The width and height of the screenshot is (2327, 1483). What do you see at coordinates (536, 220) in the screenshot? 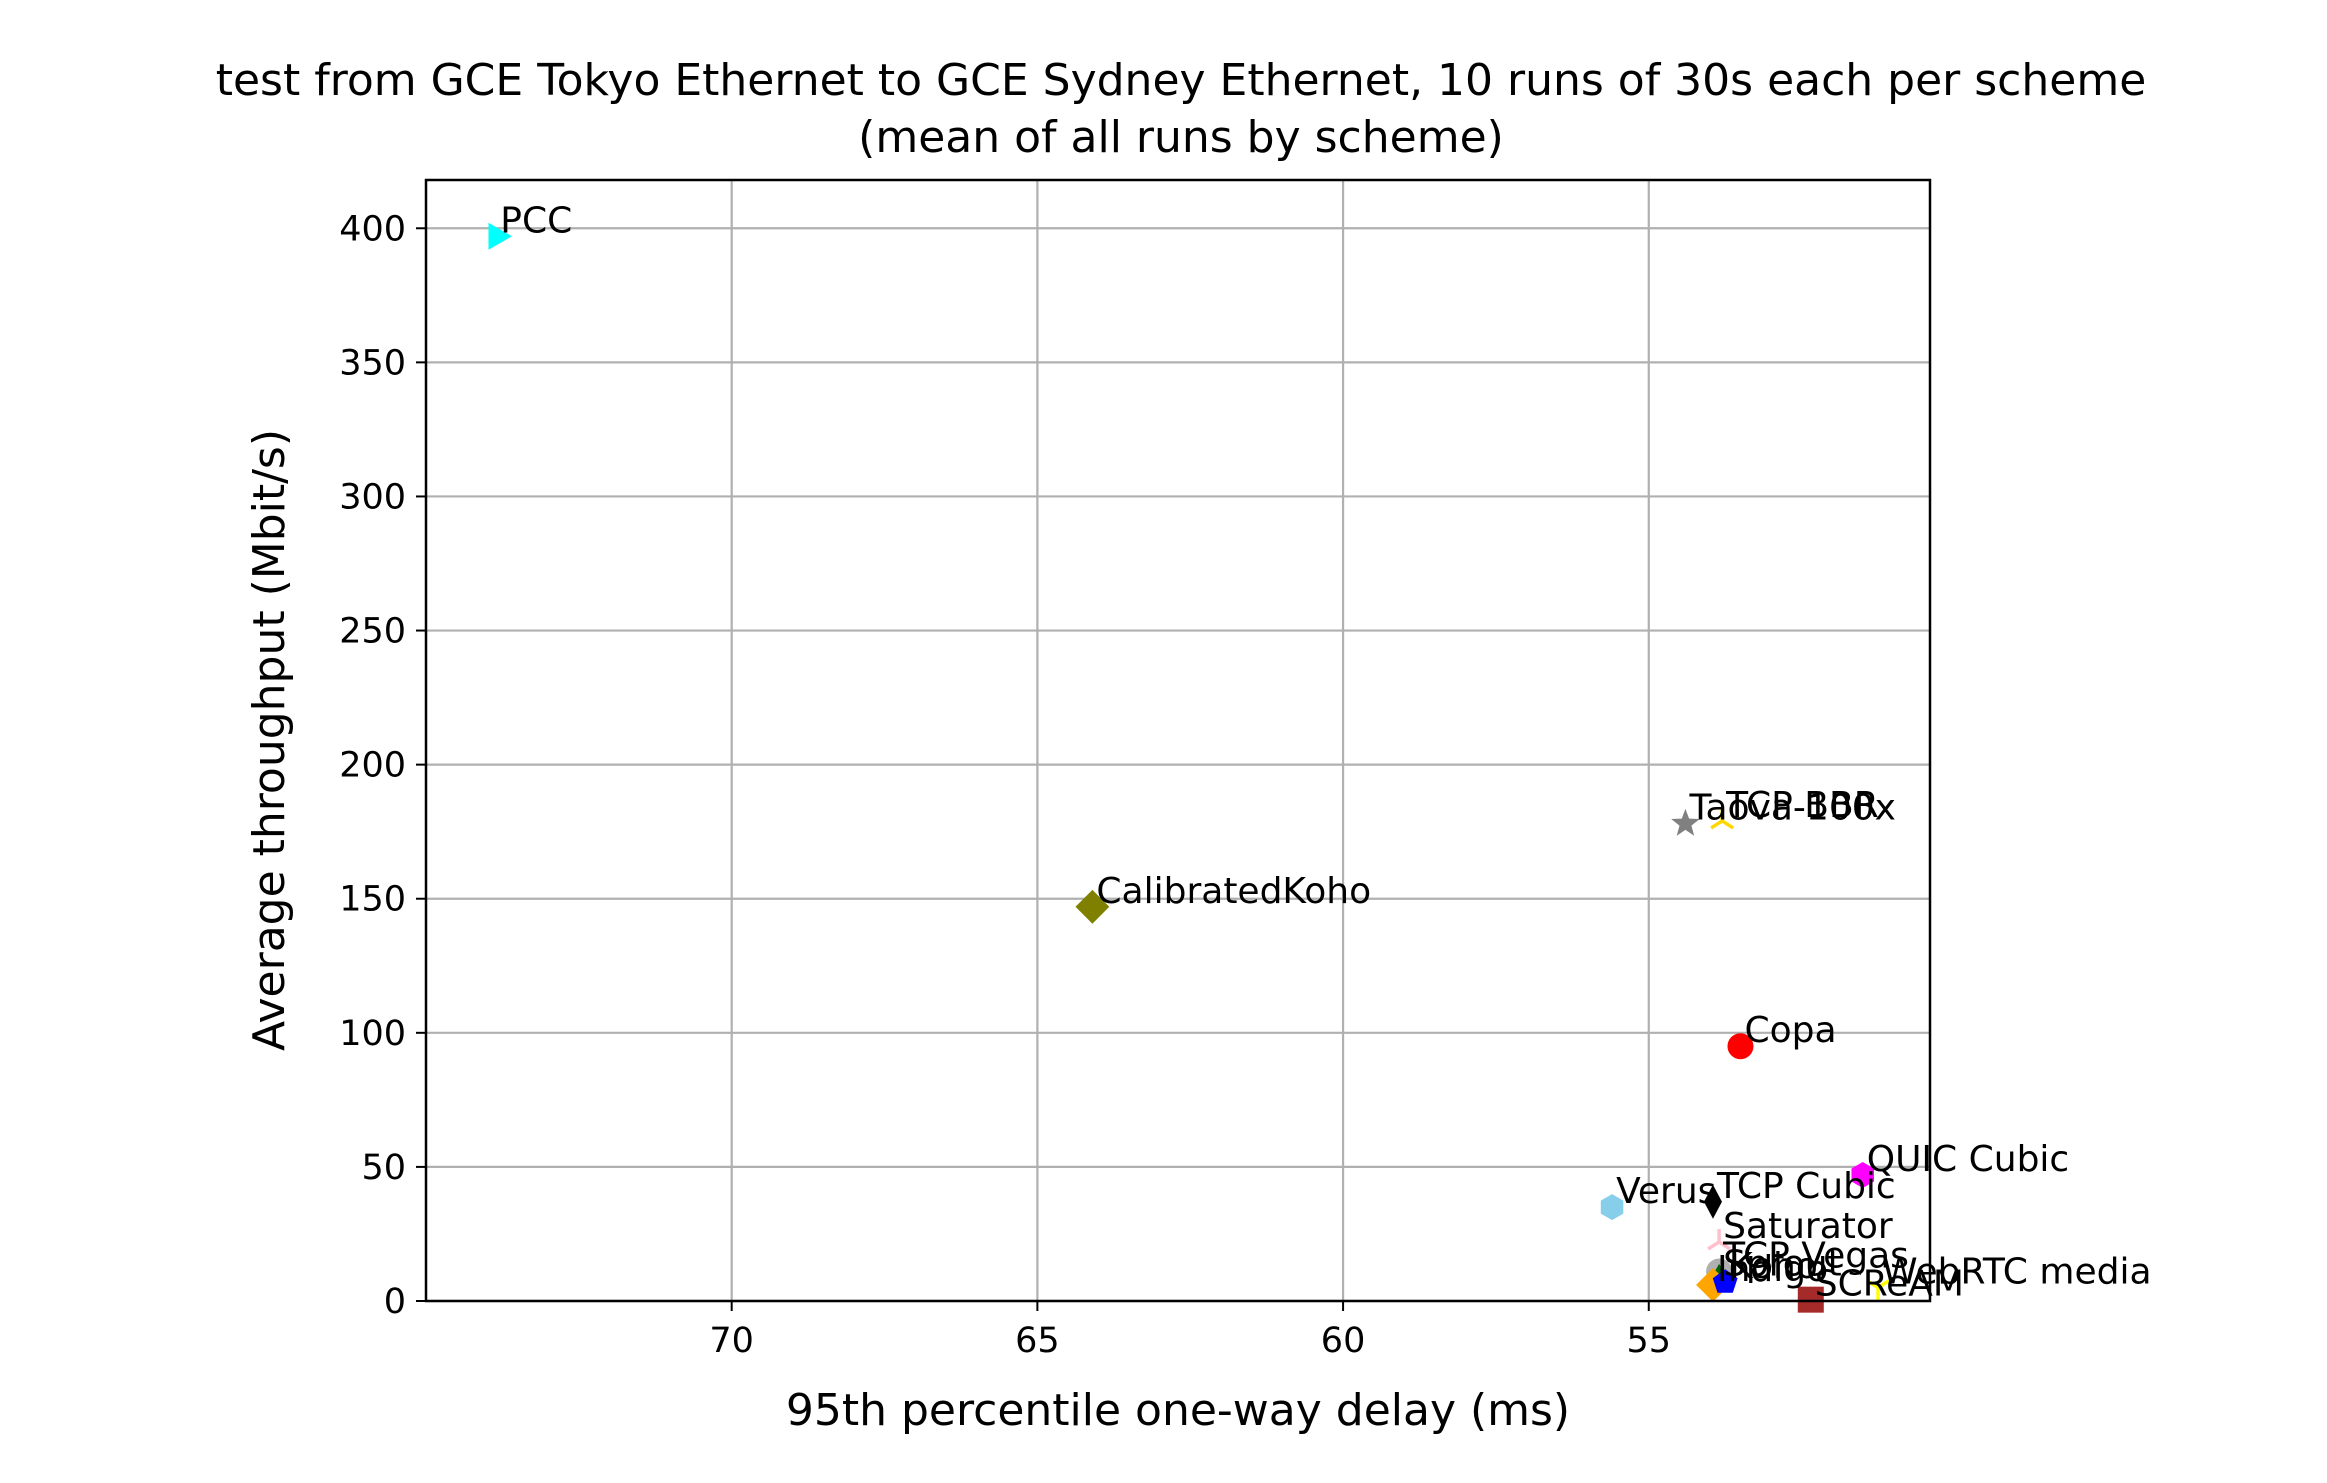
I see `point-pcc-label: PCC` at bounding box center [536, 220].